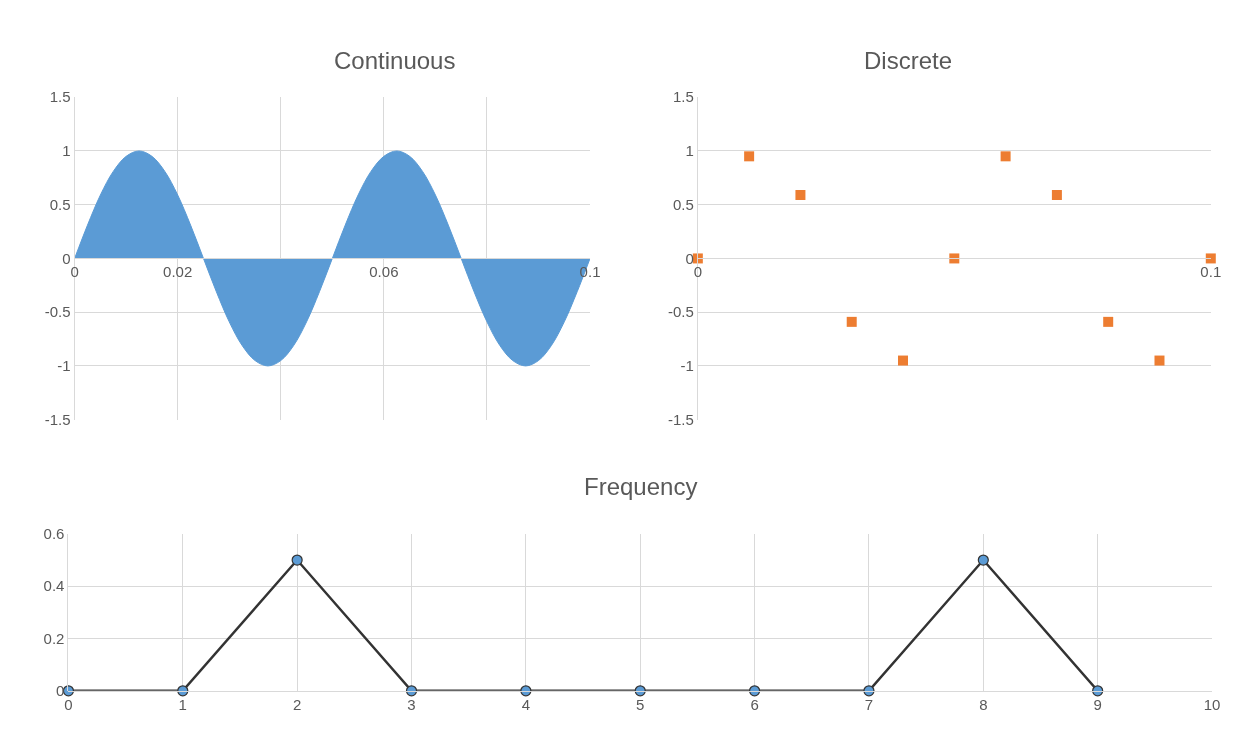  I want to click on y-tick-label: 0.2, so click(54, 638).